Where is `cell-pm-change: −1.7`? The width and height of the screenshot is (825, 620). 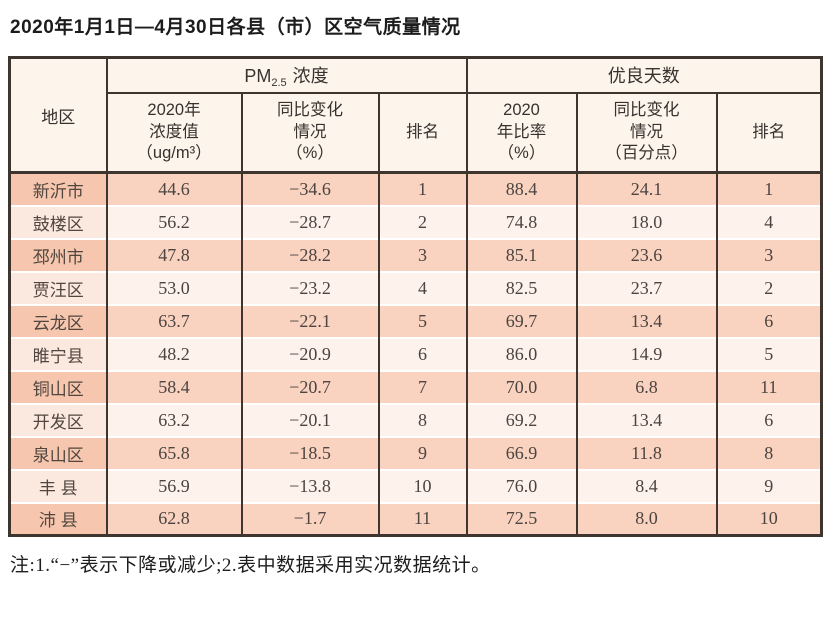
cell-pm-change: −1.7 is located at coordinates (310, 518).